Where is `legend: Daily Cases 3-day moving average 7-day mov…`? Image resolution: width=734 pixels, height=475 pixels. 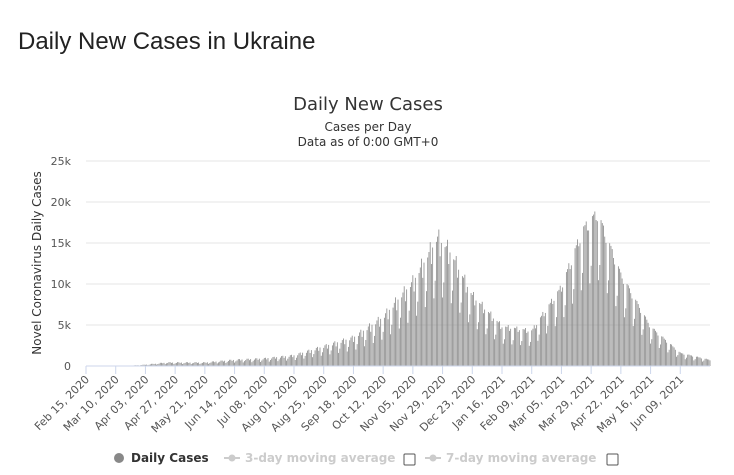
legend: Daily Cases 3-day moving average 7-day mov… is located at coordinates (366, 458).